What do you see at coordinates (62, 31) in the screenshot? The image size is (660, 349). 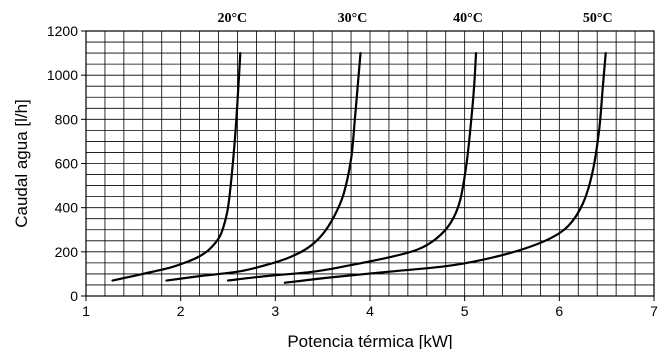 I see `y-tick-label: 1200` at bounding box center [62, 31].